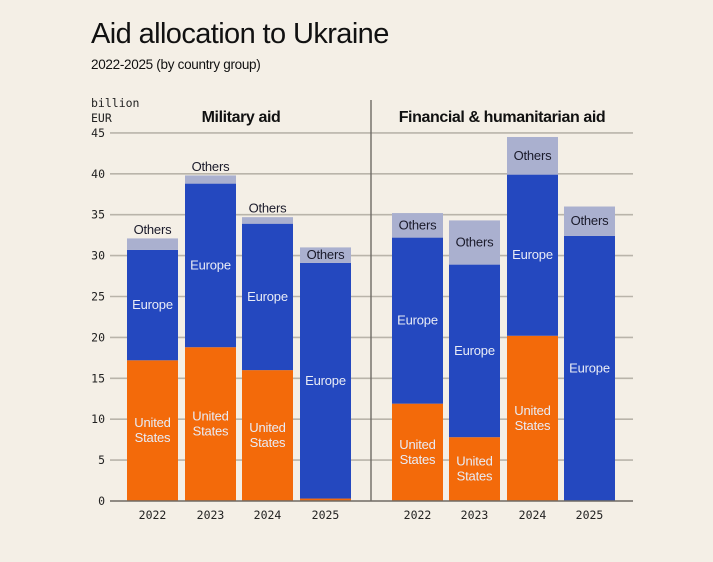 Image resolution: width=713 pixels, height=562 pixels. Describe the element at coordinates (98, 133) in the screenshot. I see `y-tick-label: 45` at that location.